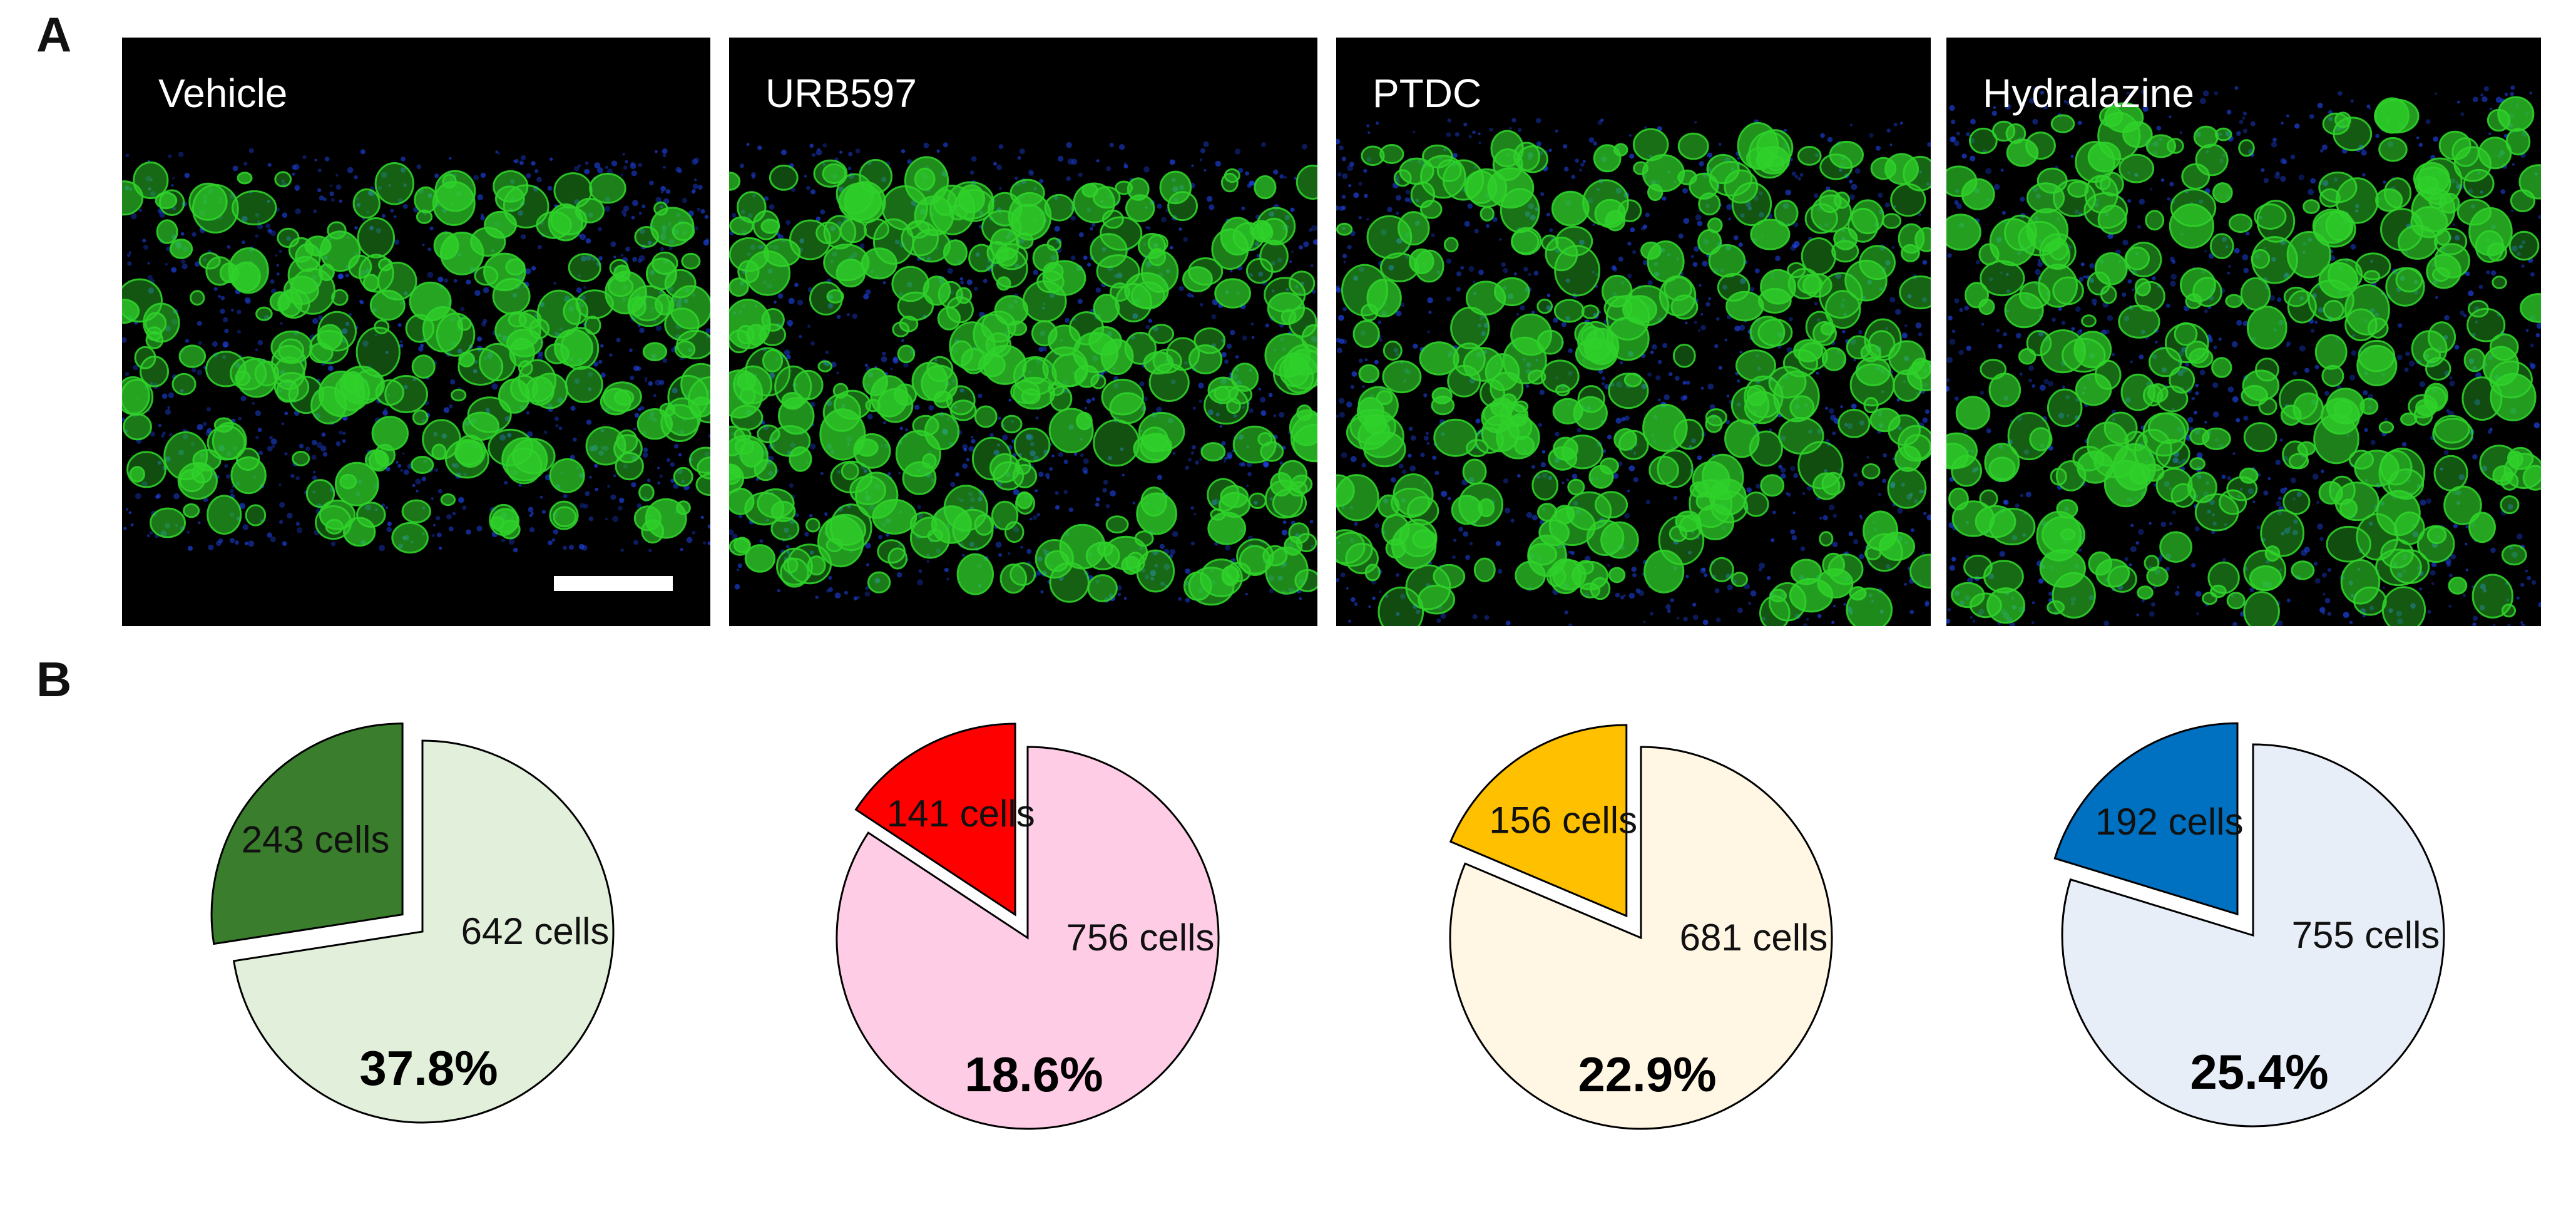 The width and height of the screenshot is (2576, 1229). I want to click on pie-percent-label: 18.6%, so click(1033, 1074).